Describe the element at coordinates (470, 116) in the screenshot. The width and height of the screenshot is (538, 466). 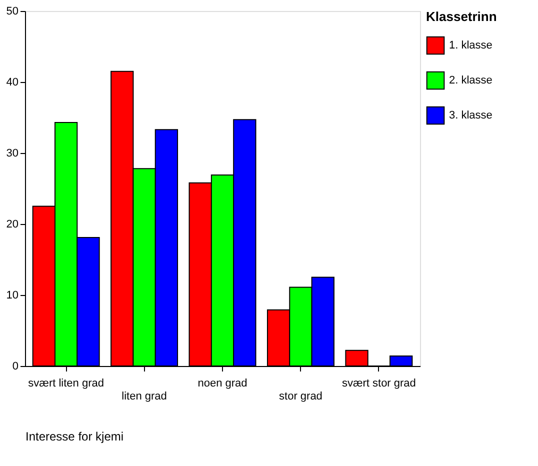
I see `legend-label: 3. klasse` at that location.